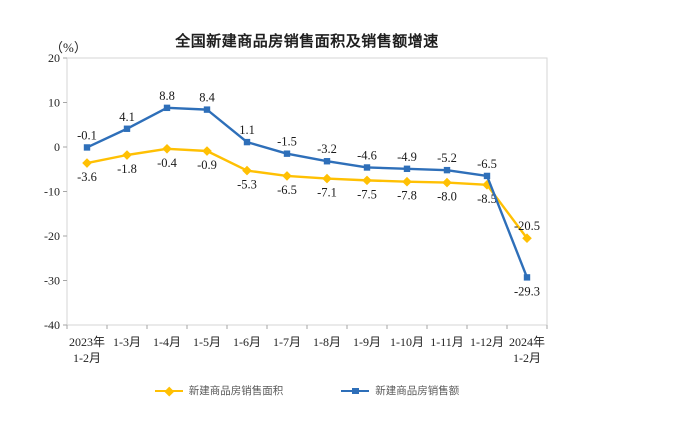  Describe the element at coordinates (127, 342) in the screenshot. I see `x-axis-tick-label: 1-3月` at that location.